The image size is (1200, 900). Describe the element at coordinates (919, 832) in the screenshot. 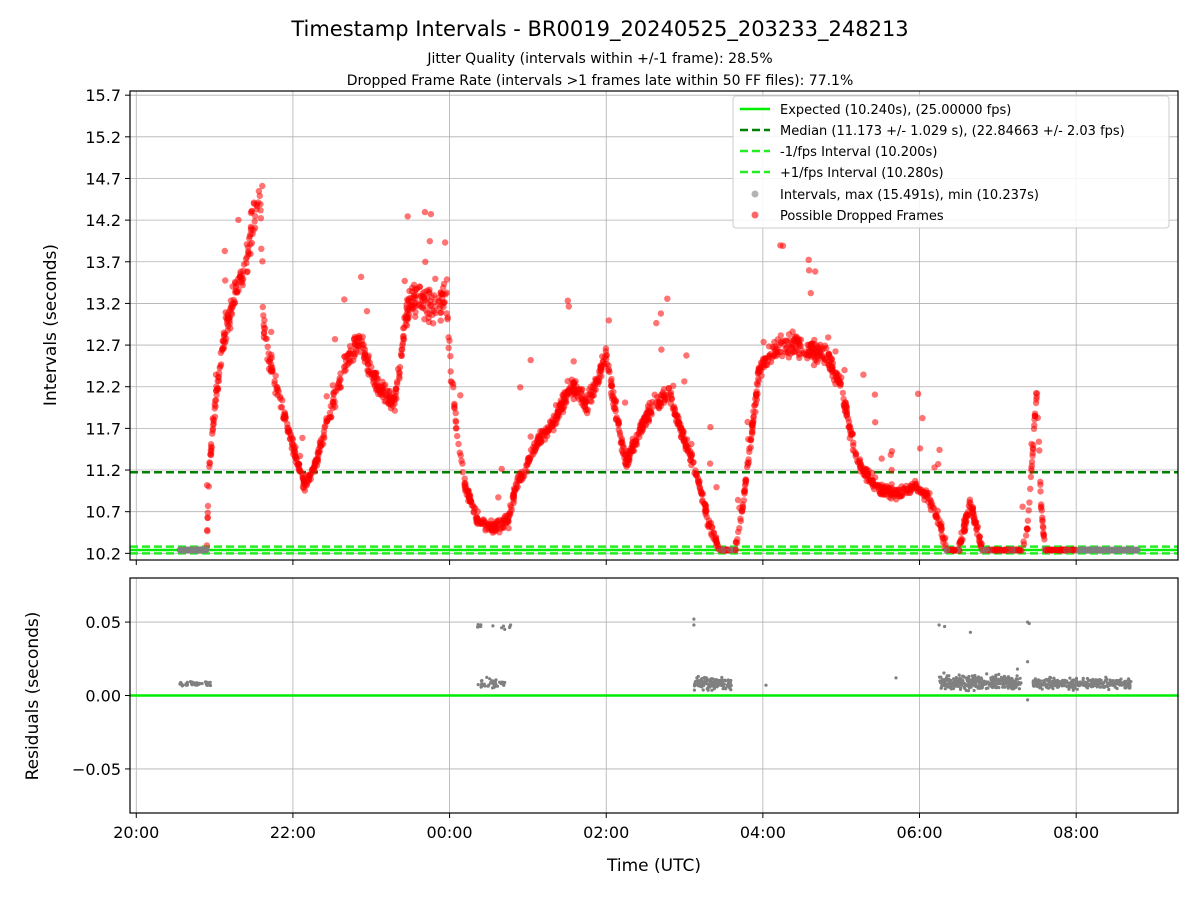

I see `x-tick-label: 06:00` at that location.